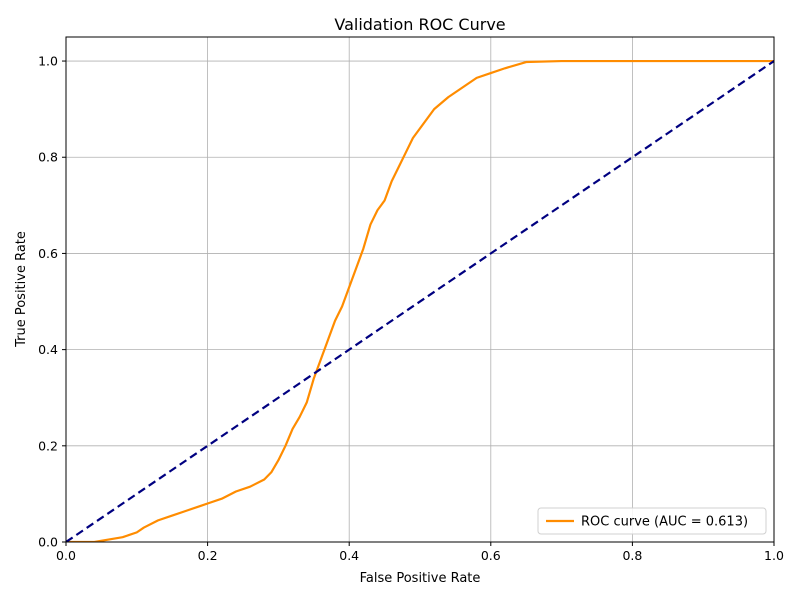  Describe the element at coordinates (48, 349) in the screenshot. I see `y-tick-label: 0.4` at that location.